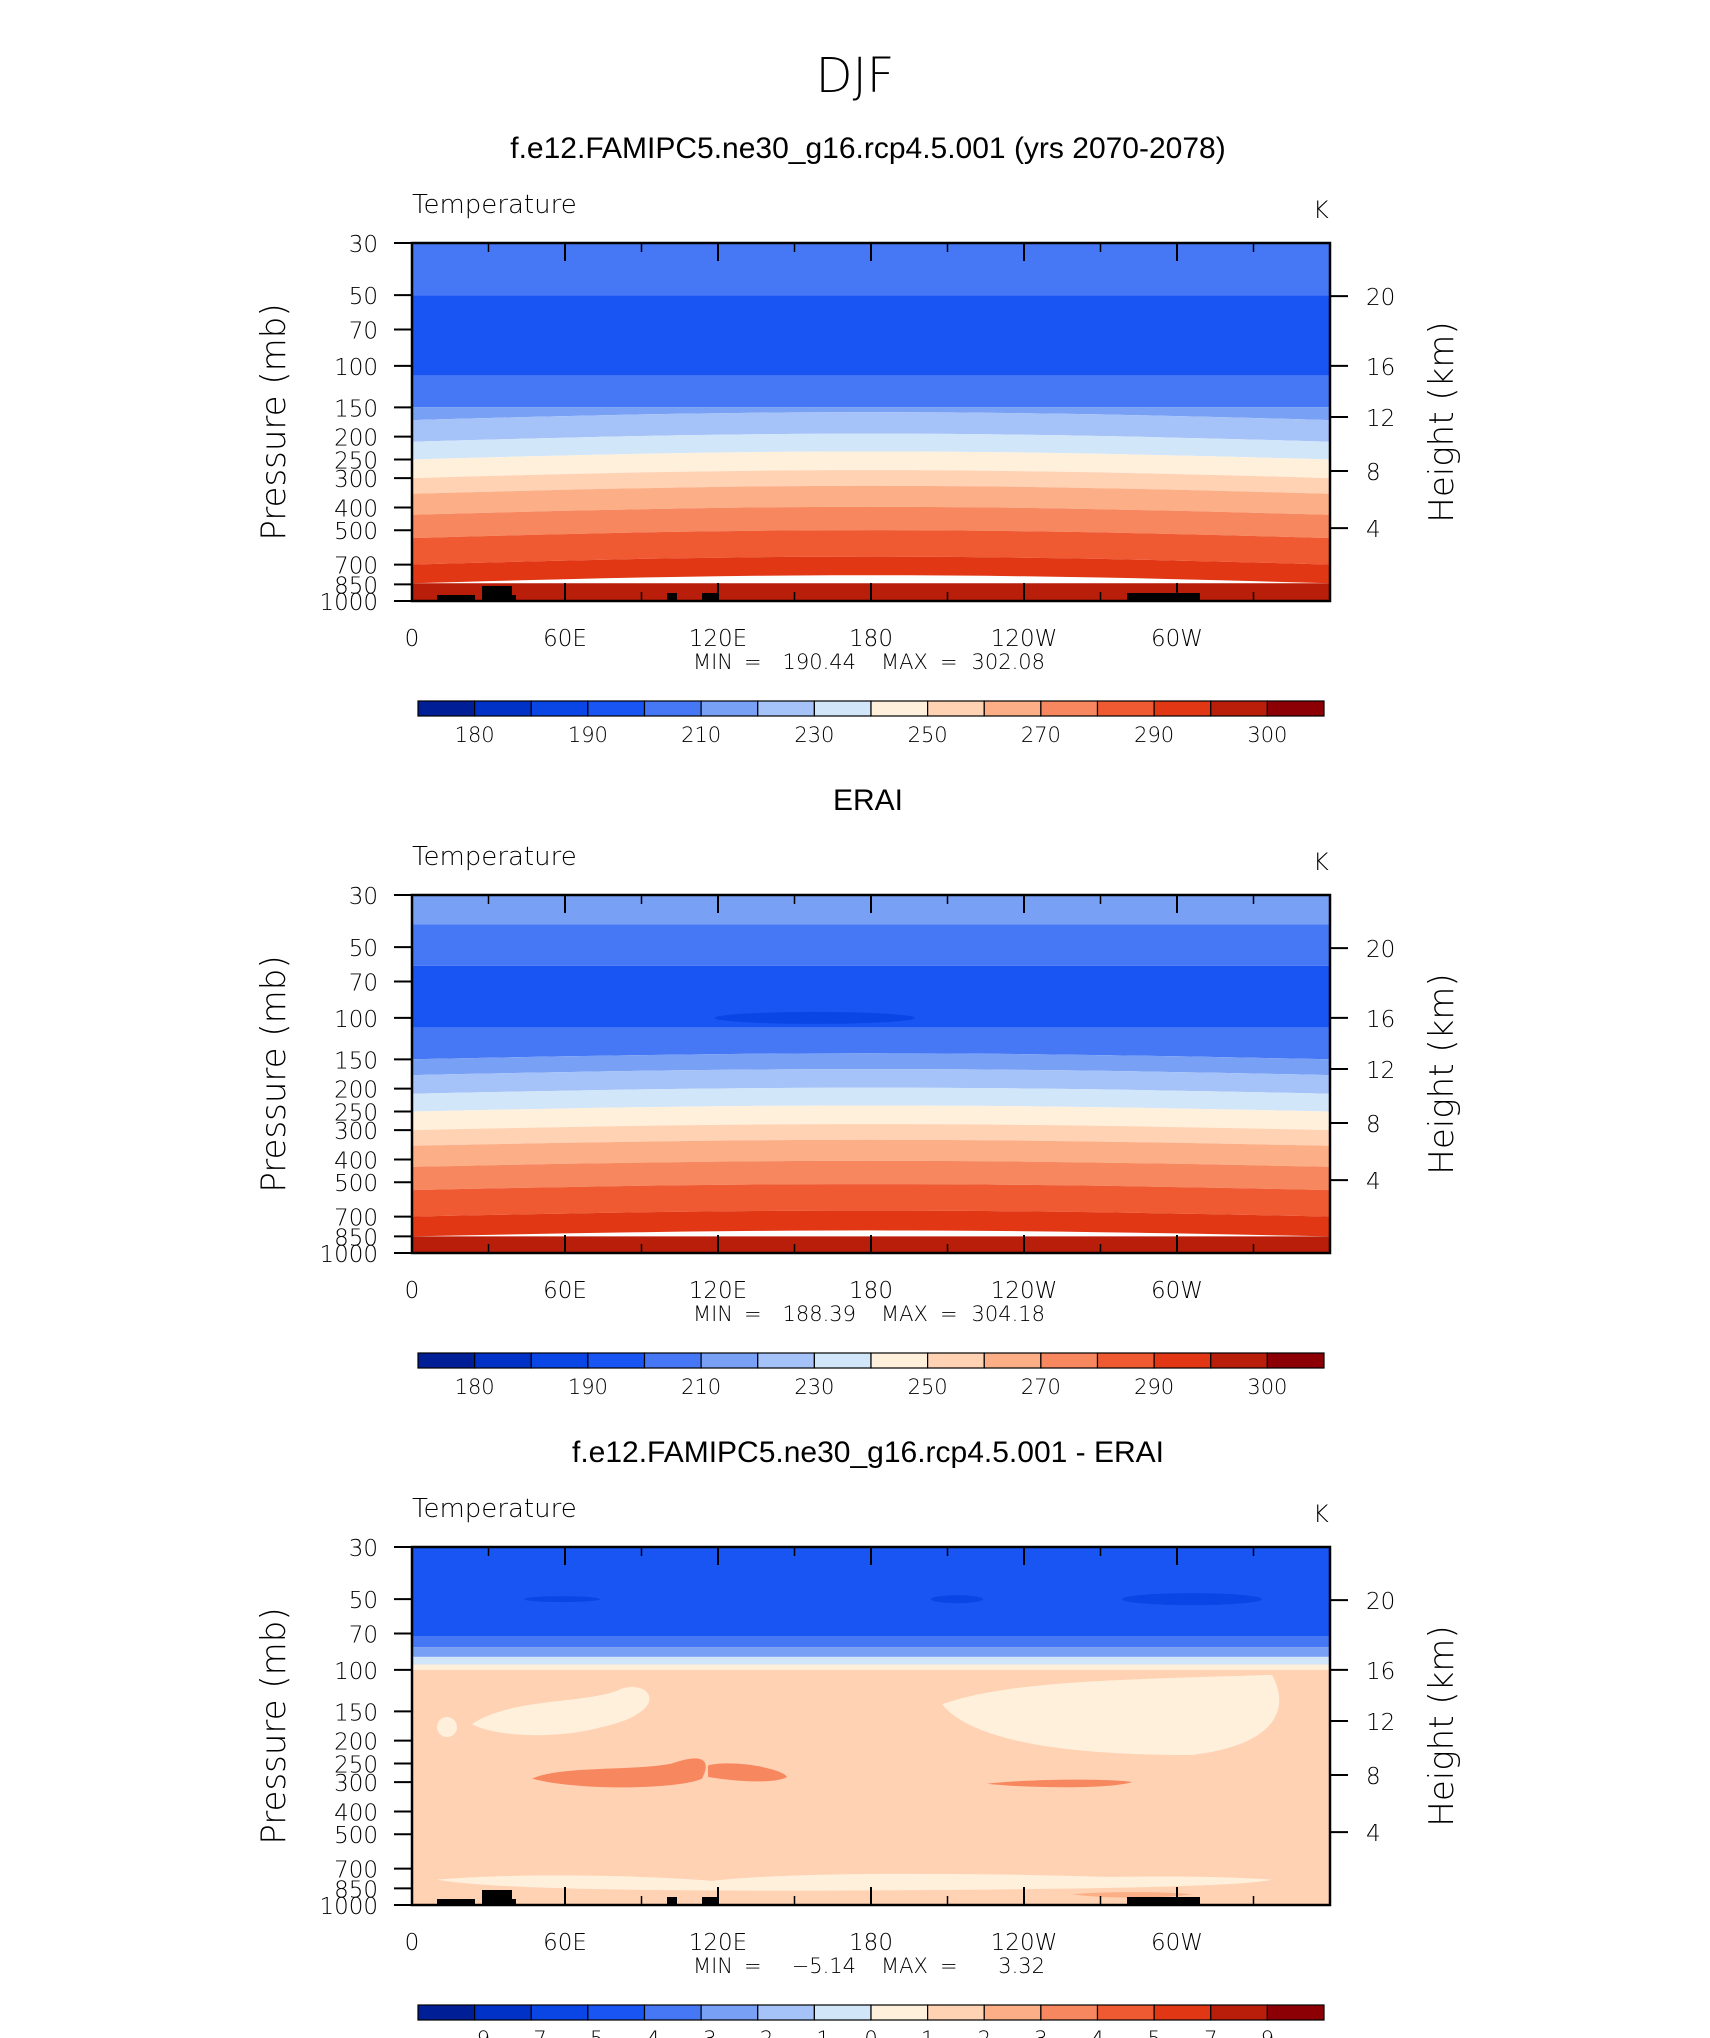 The width and height of the screenshot is (1710, 2038). What do you see at coordinates (356, 1713) in the screenshot?
I see `y-tick-label: 150` at bounding box center [356, 1713].